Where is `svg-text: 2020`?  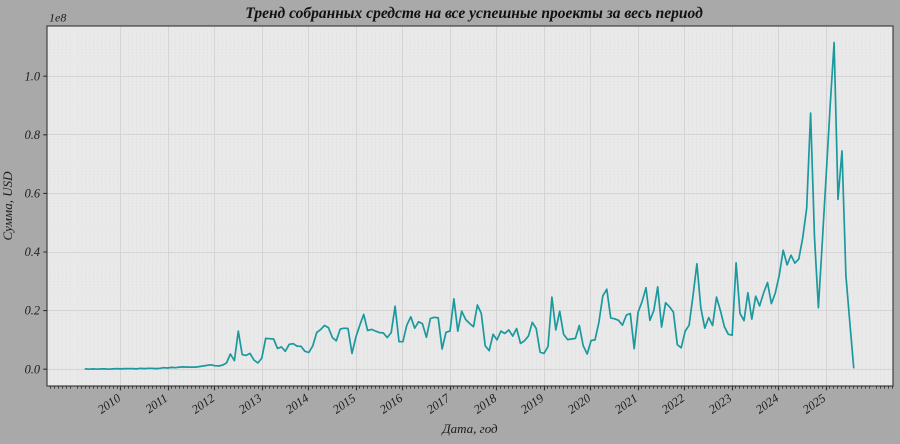 svg-text: 2020 is located at coordinates (579, 404).